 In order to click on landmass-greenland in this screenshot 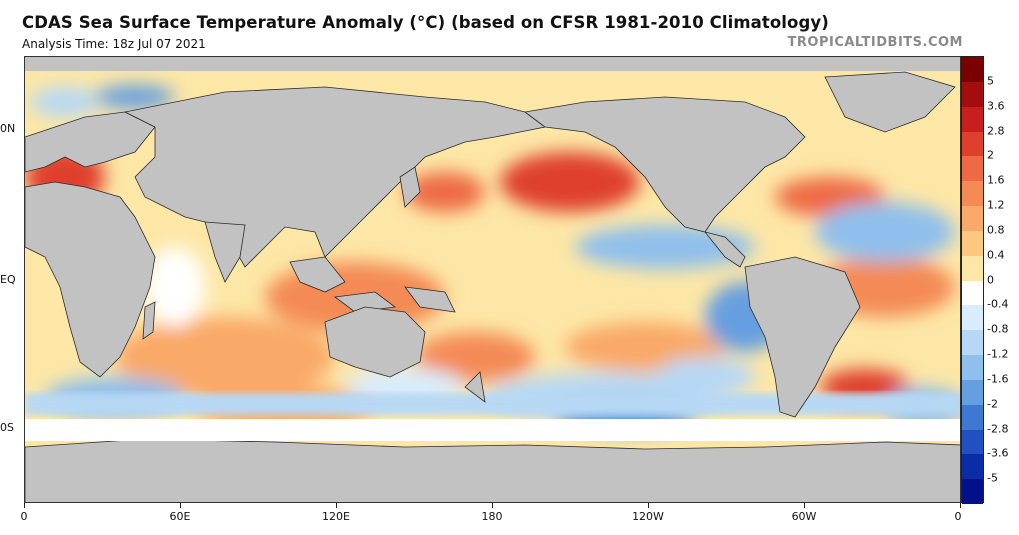, I will do `click(890, 102)`.